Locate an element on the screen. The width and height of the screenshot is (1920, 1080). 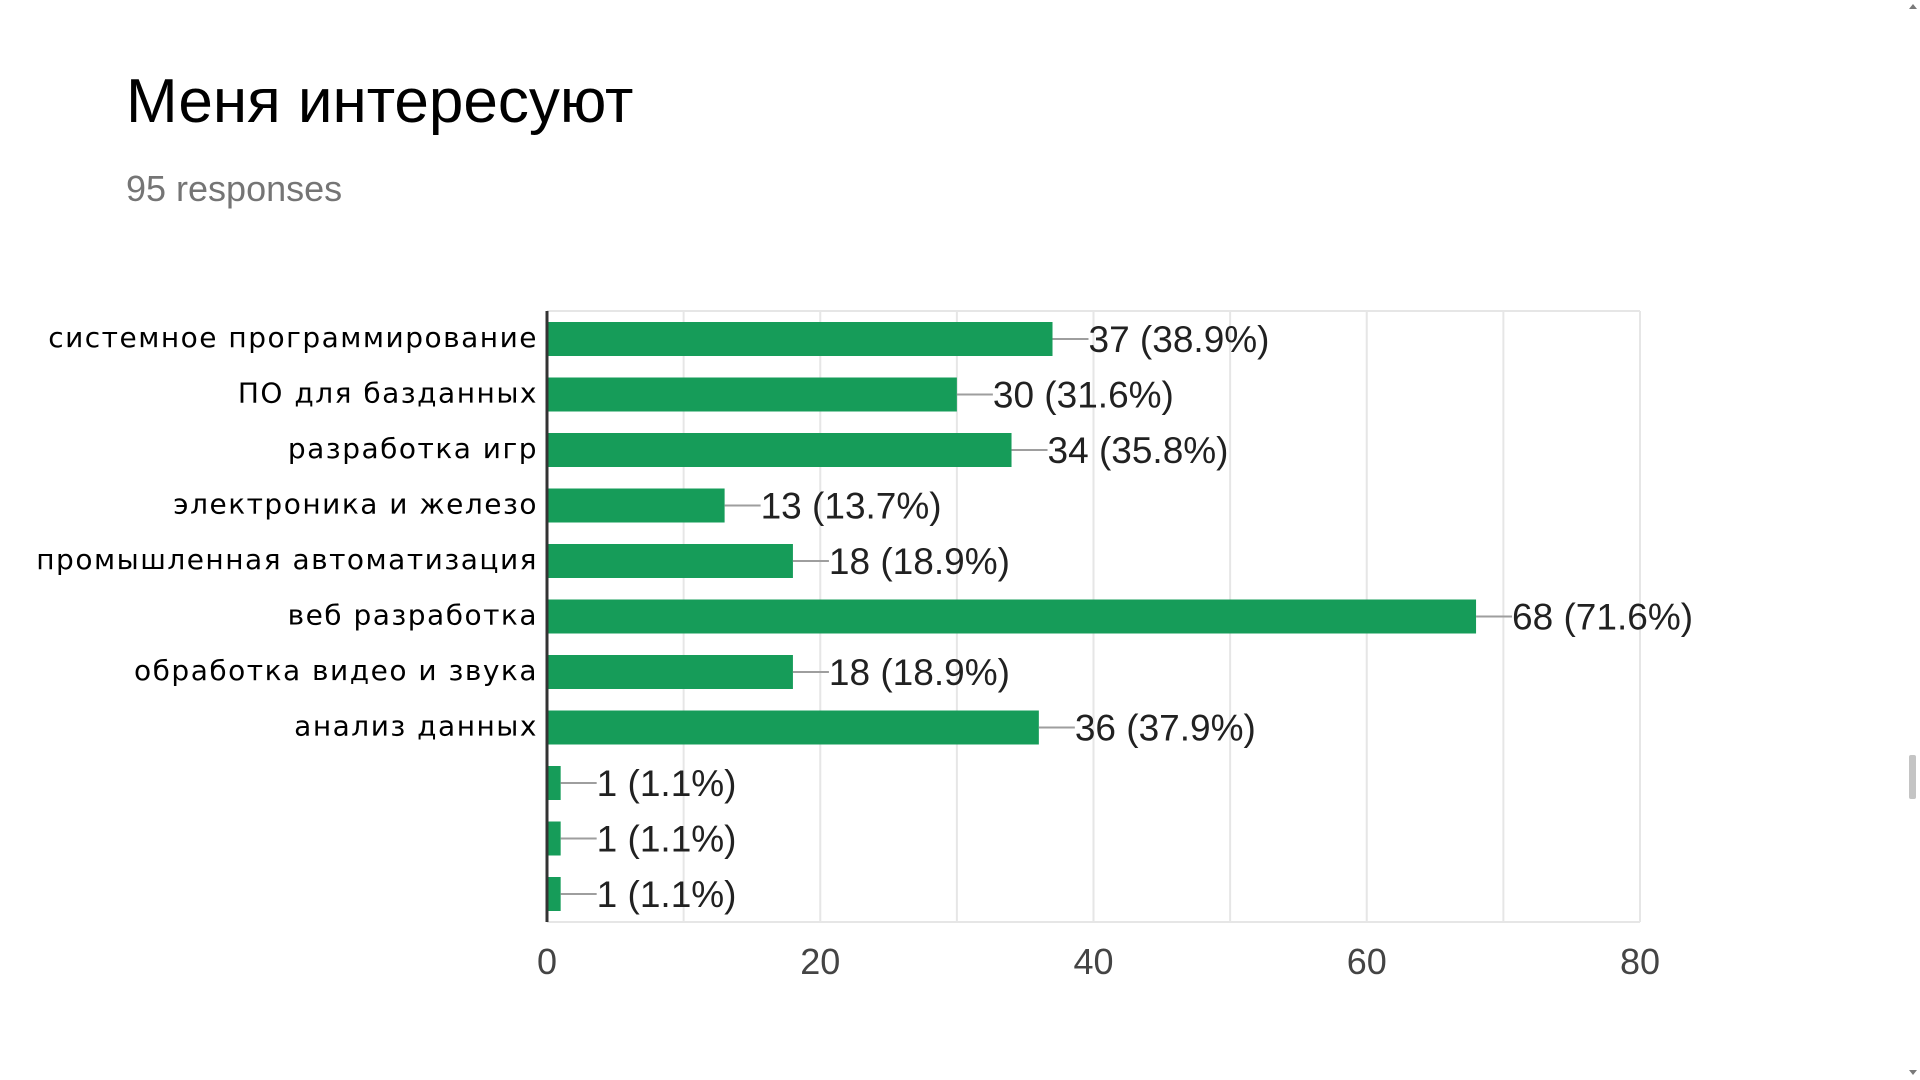
data-label: 30 (31.6%) is located at coordinates (1083, 395).